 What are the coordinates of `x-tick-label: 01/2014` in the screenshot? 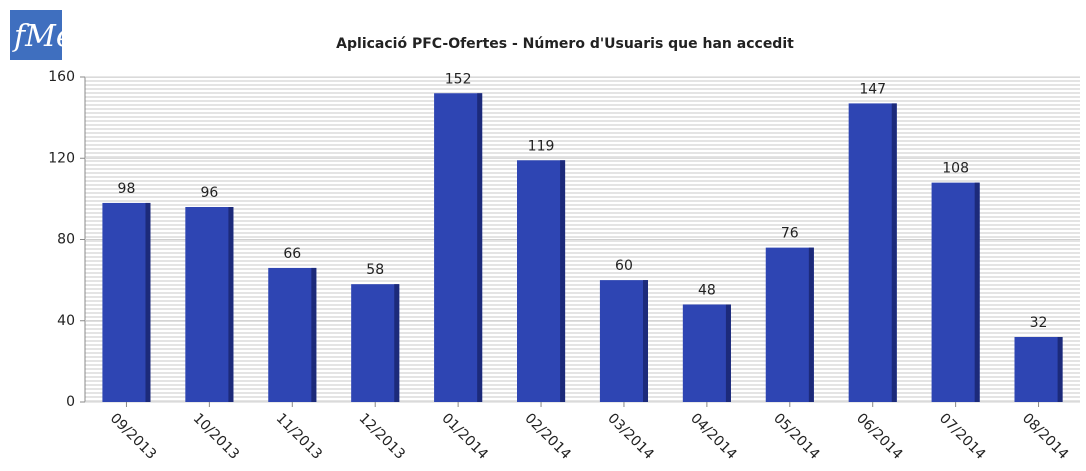 It's located at (464, 436).